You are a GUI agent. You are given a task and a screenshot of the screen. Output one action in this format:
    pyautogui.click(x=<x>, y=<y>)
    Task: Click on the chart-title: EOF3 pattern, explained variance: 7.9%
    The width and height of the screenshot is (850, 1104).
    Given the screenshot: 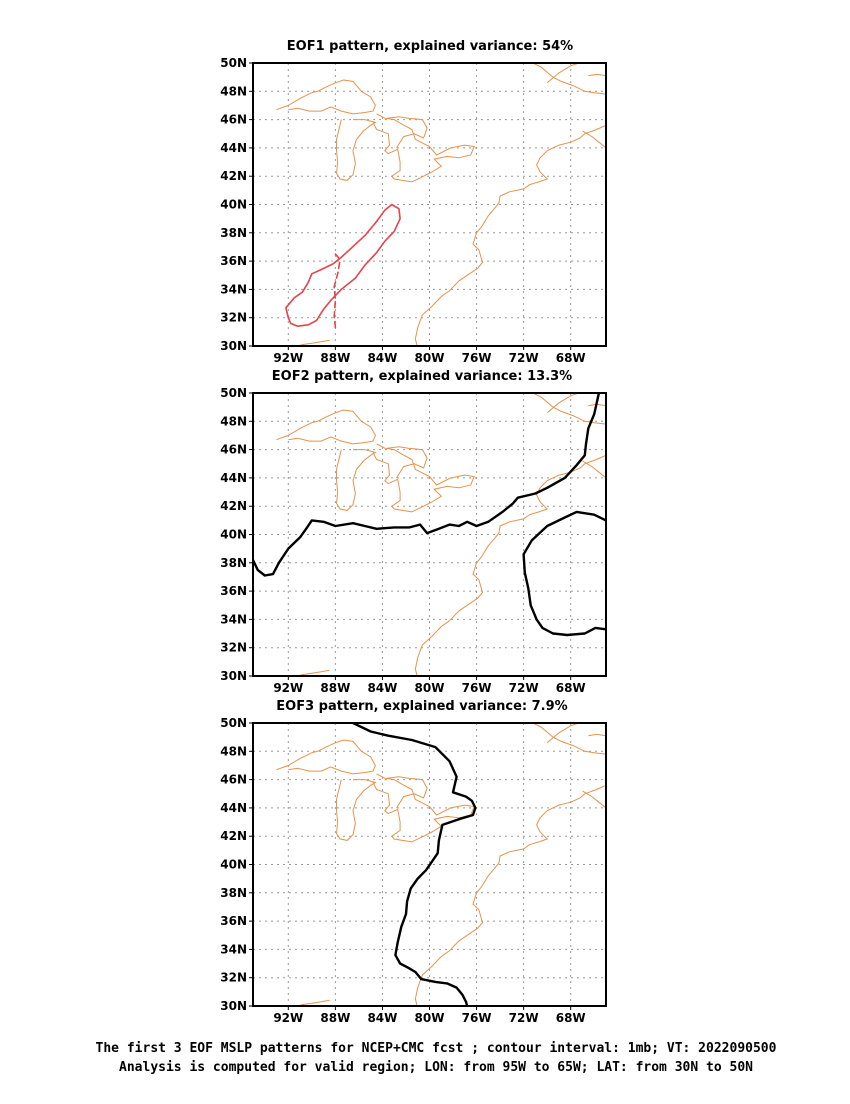 What is the action you would take?
    pyautogui.click(x=421, y=706)
    